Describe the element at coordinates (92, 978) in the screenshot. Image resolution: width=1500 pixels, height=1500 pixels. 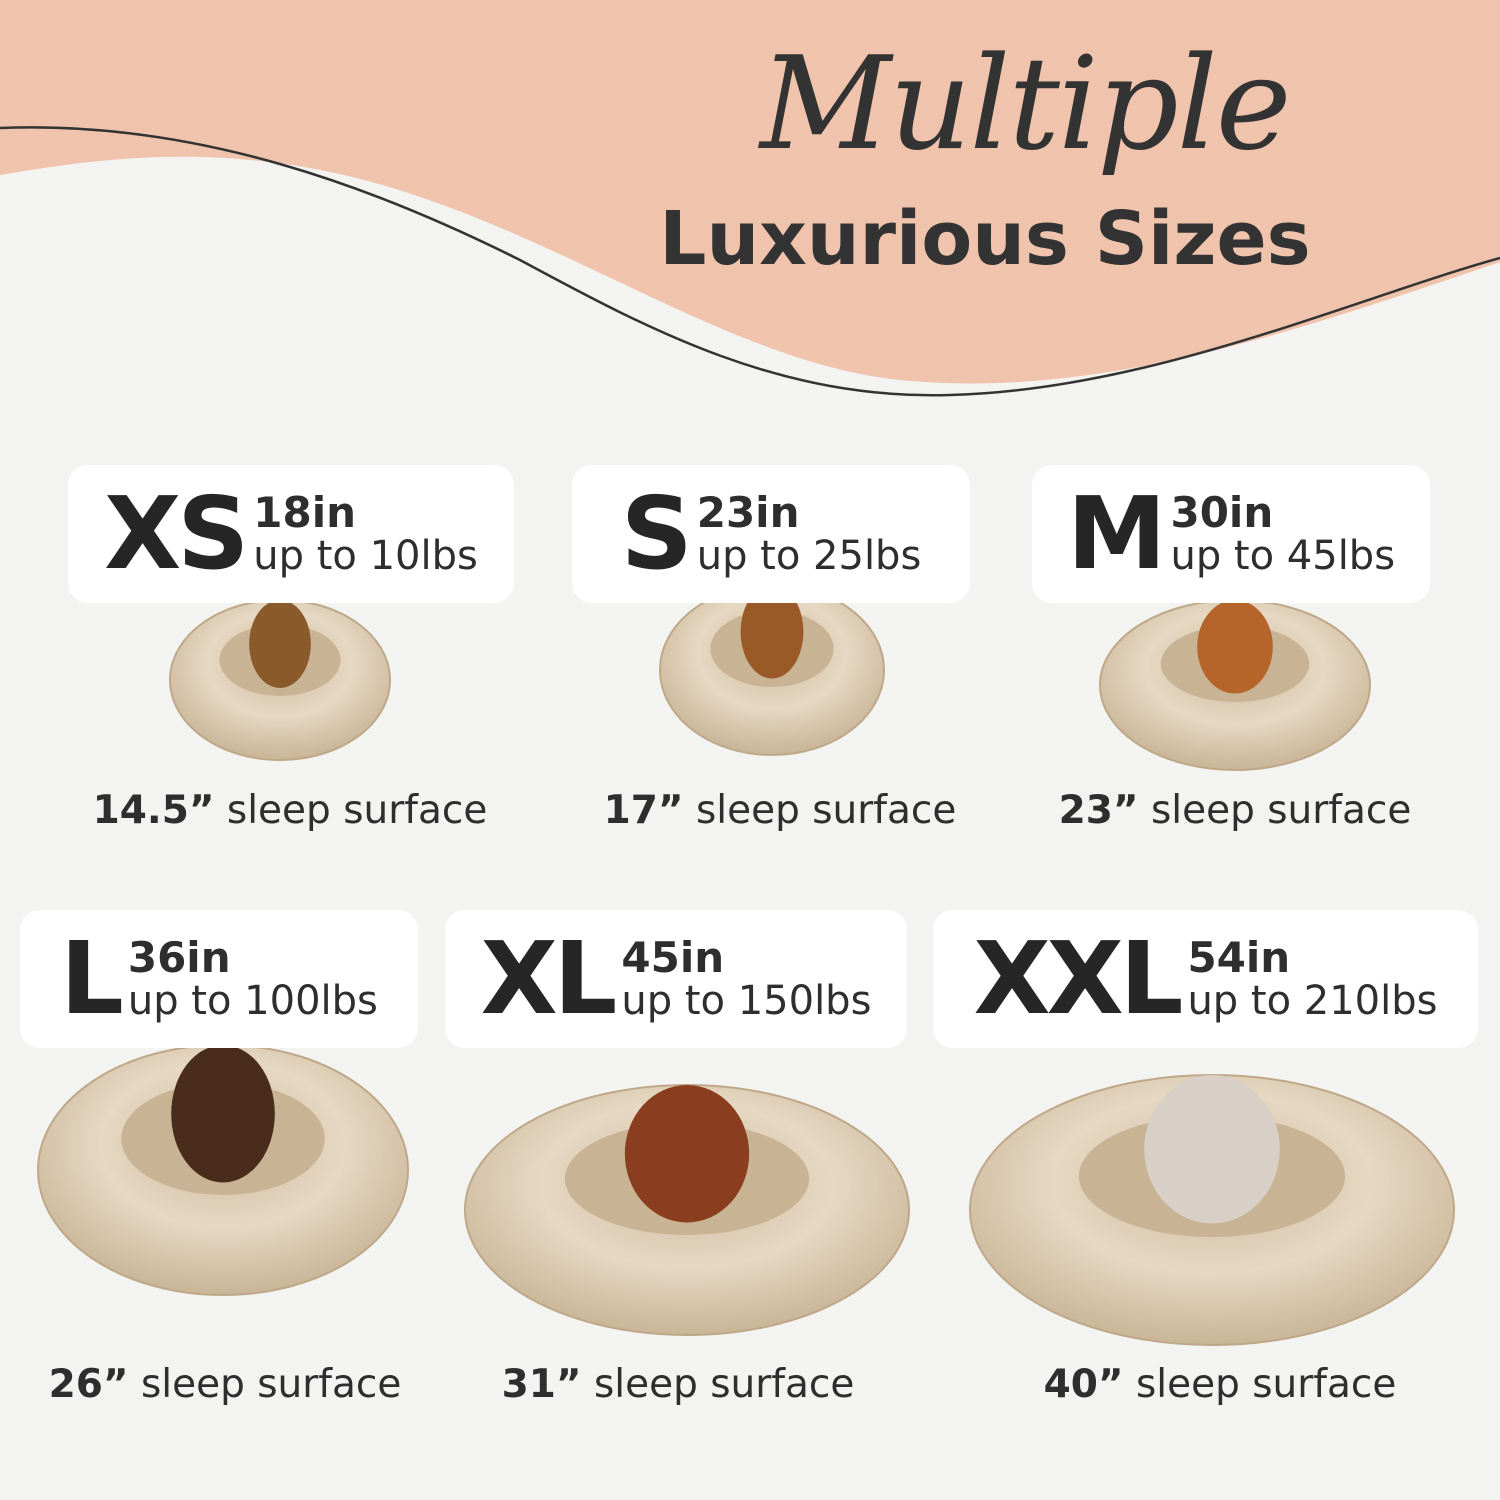
I see `size-label: L` at that location.